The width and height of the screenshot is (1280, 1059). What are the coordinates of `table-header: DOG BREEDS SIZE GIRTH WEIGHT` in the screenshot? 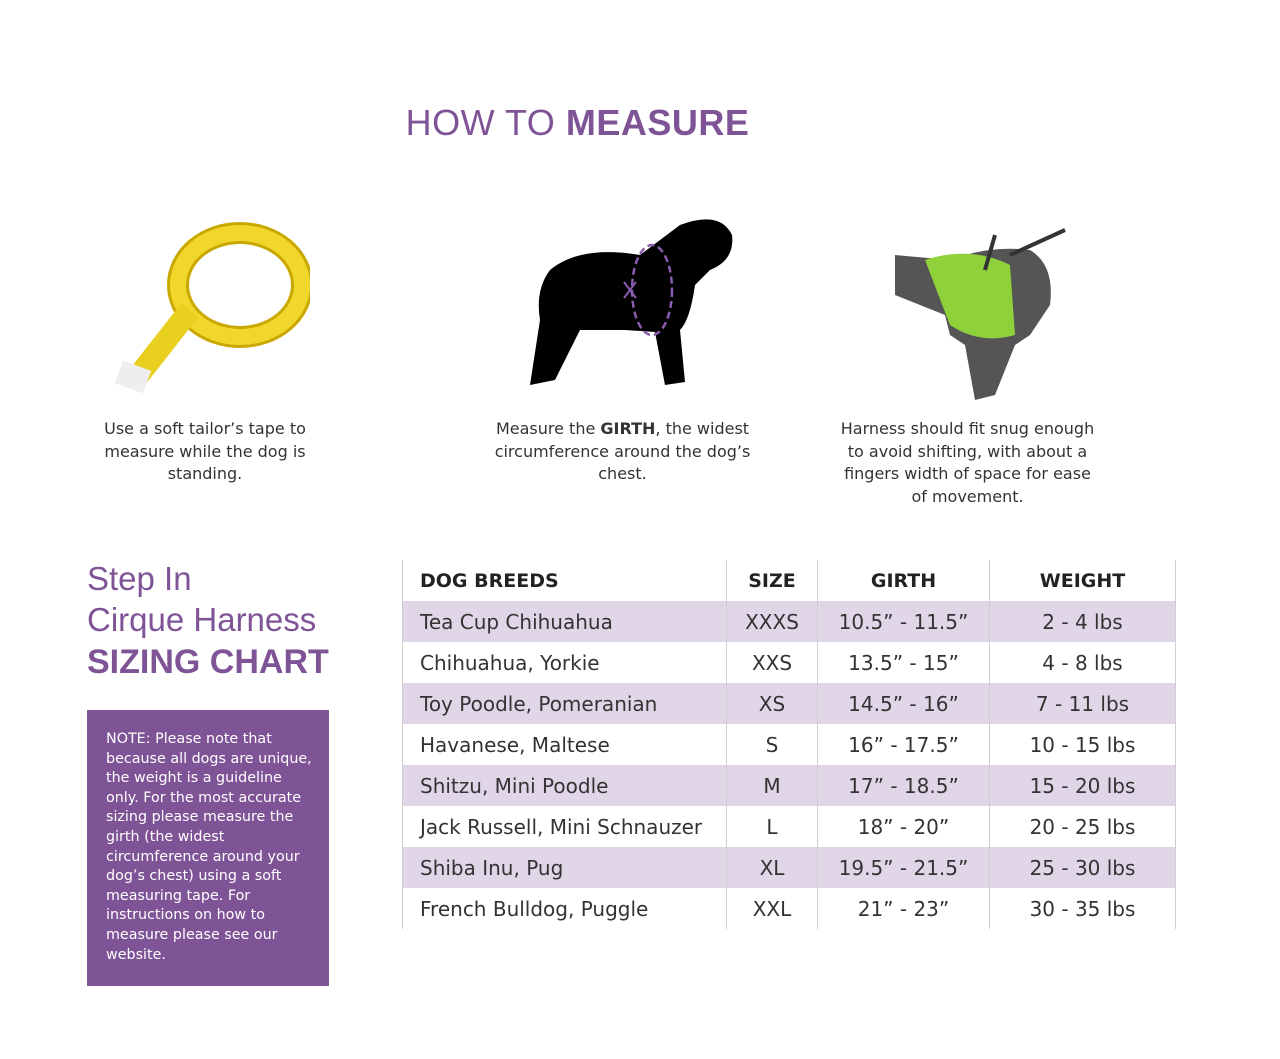 It's located at (789, 580).